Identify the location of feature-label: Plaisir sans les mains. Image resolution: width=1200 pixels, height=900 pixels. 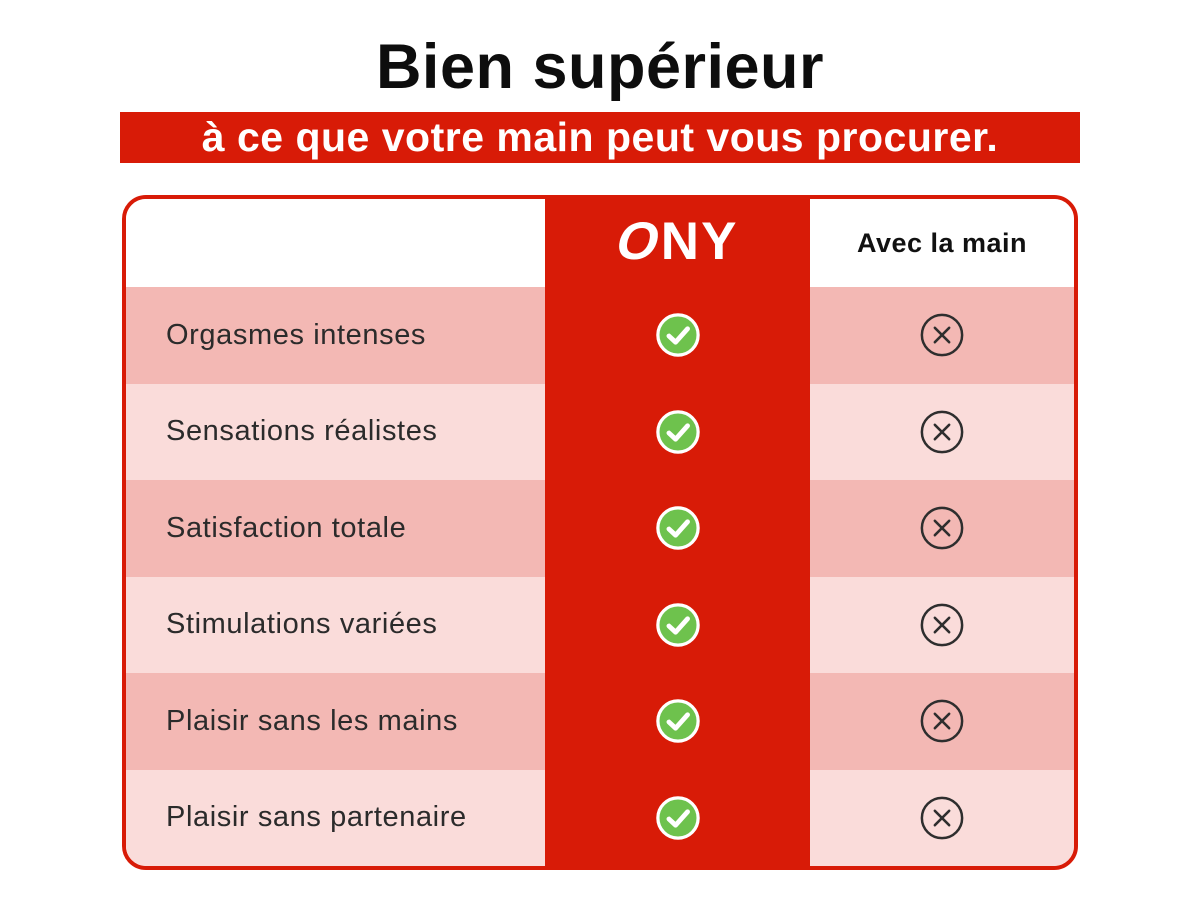
(312, 720).